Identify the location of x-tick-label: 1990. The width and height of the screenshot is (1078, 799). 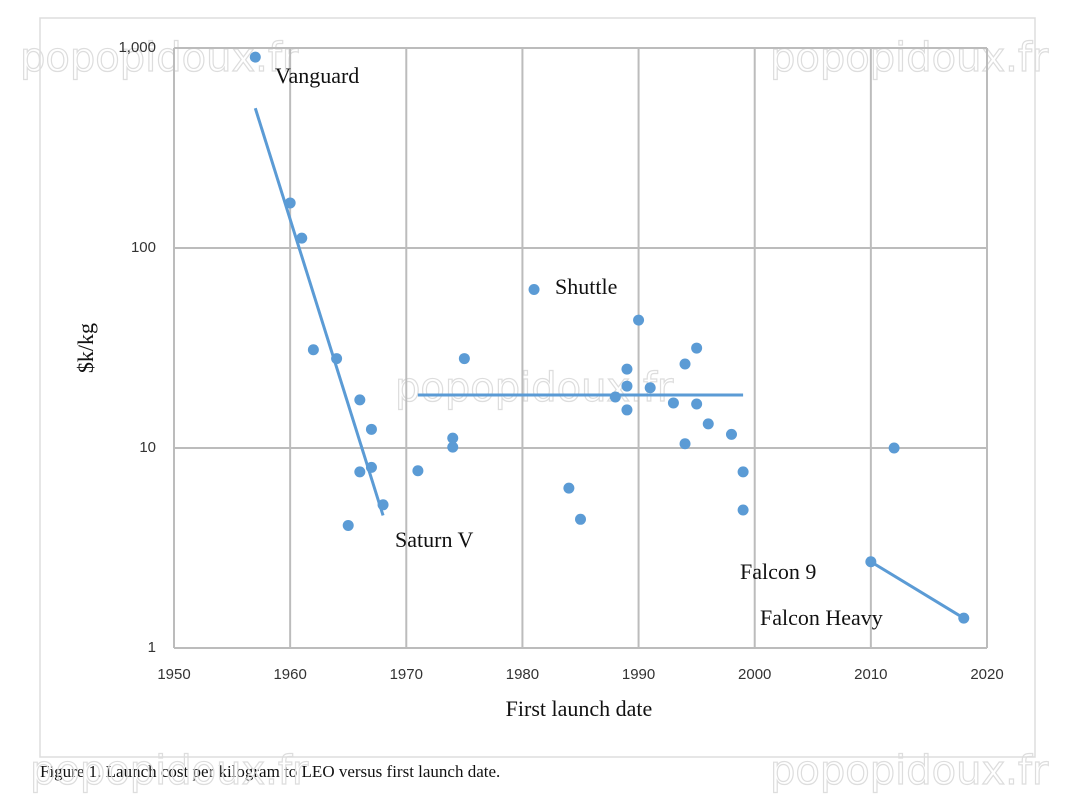
(638, 674).